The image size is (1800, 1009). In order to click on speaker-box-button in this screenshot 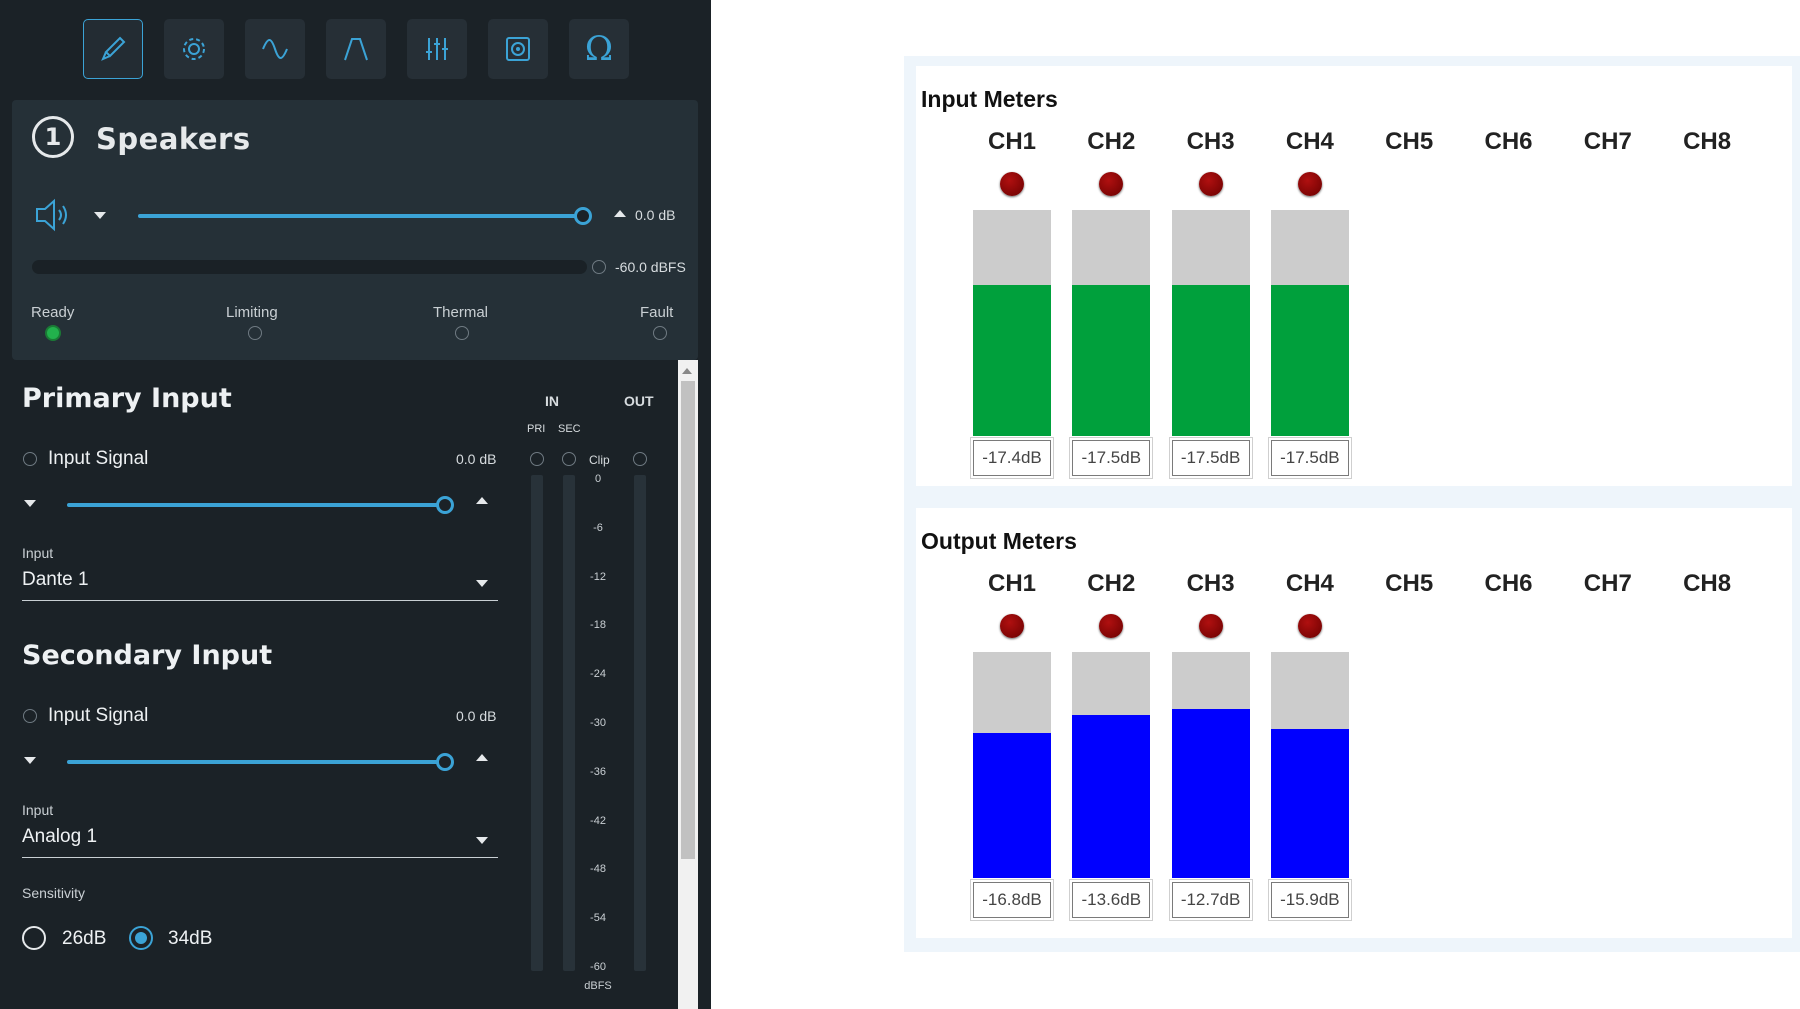, I will do `click(518, 49)`.